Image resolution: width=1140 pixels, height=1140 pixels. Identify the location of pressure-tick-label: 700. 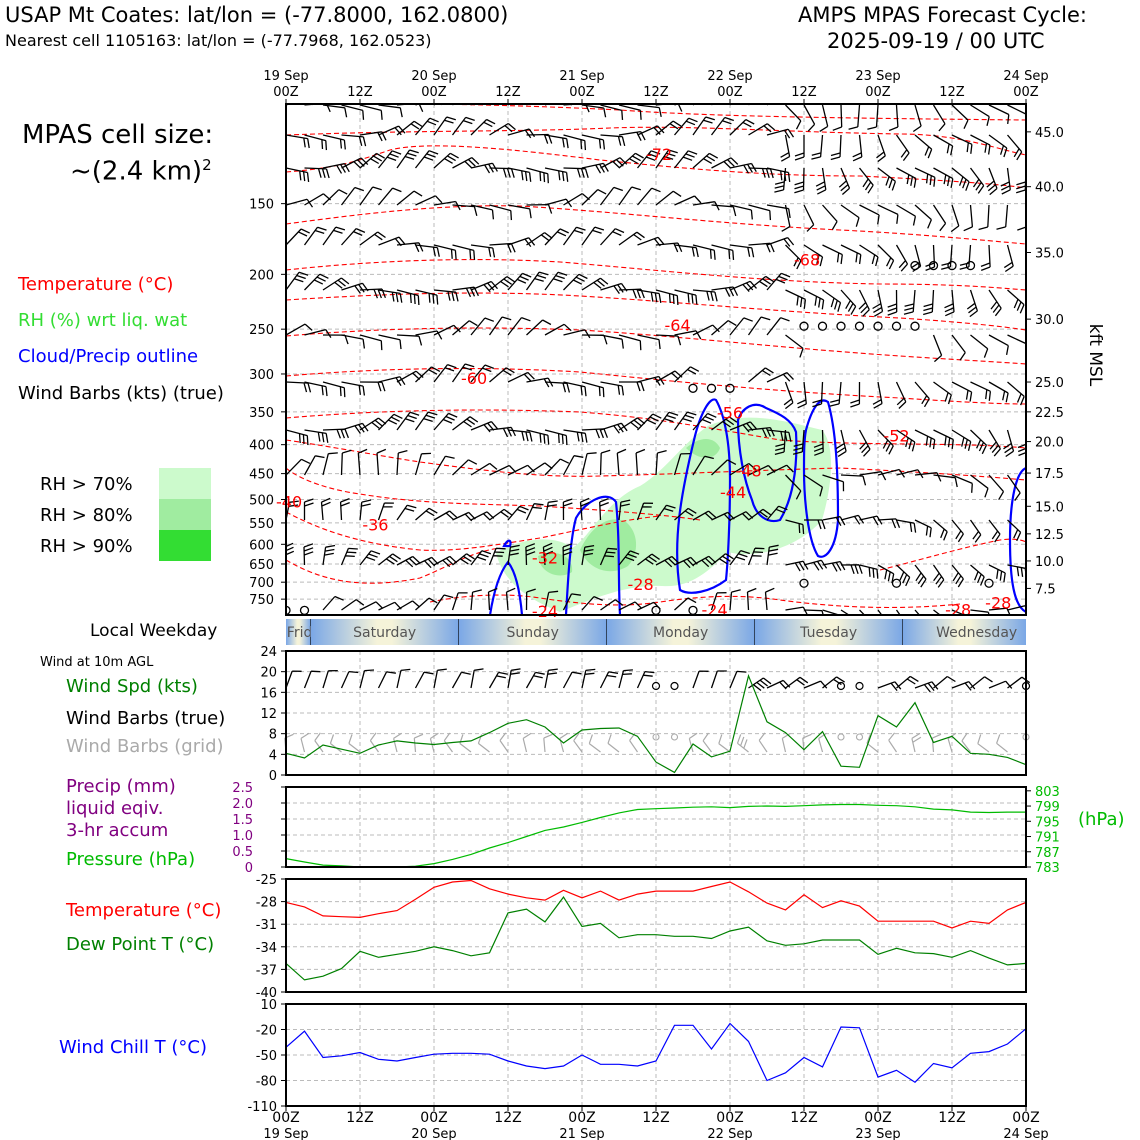
(261, 583).